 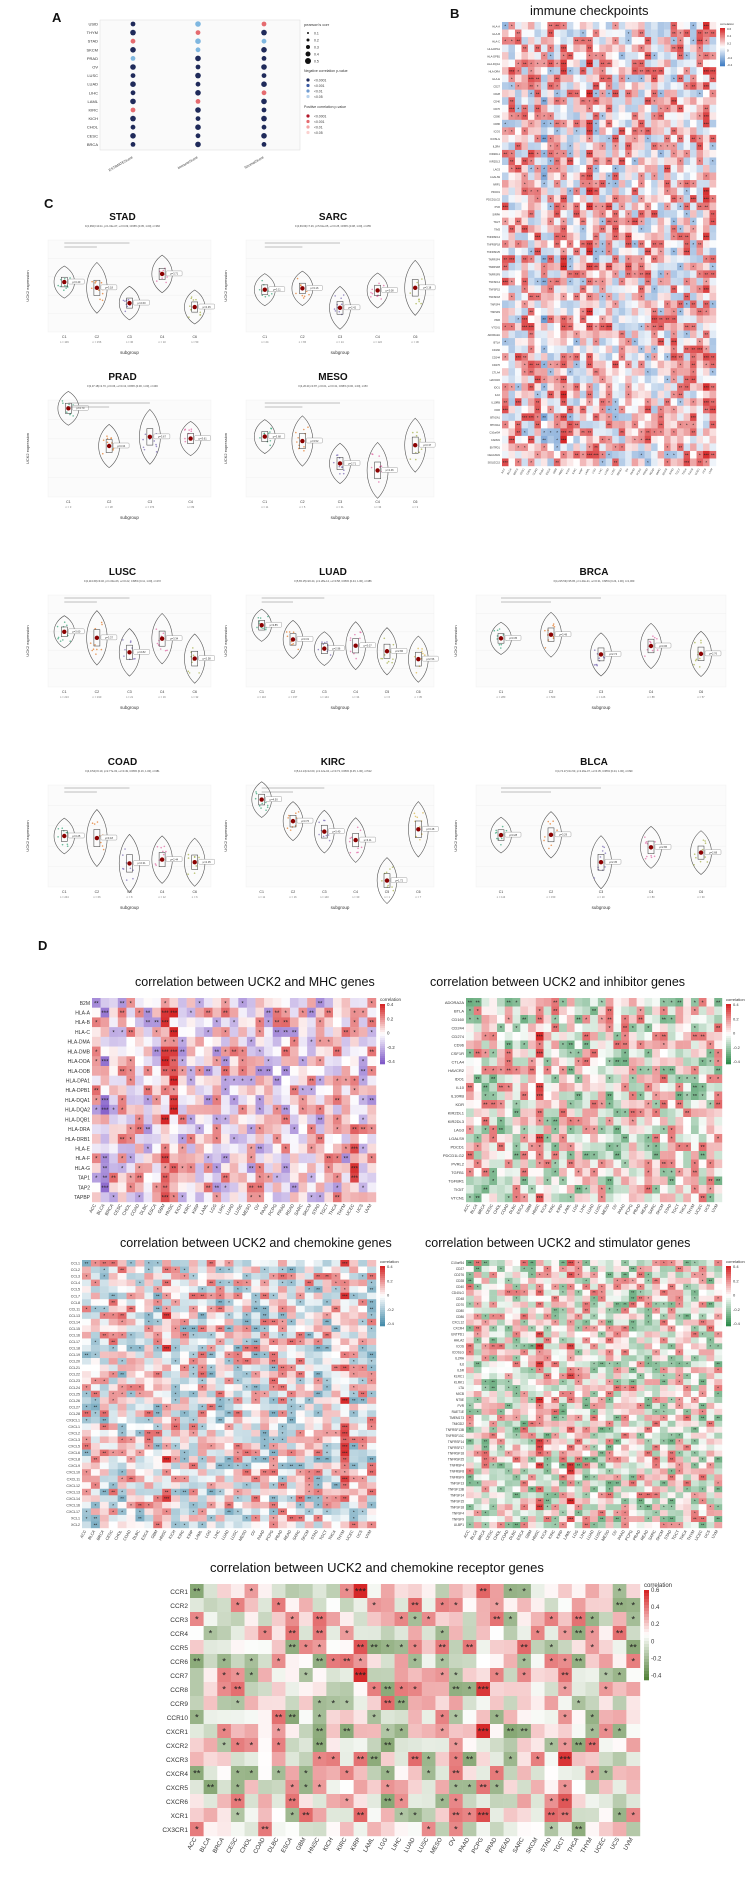 I want to click on violin-mean-label: μ=3.76, so click(x=305, y=821).